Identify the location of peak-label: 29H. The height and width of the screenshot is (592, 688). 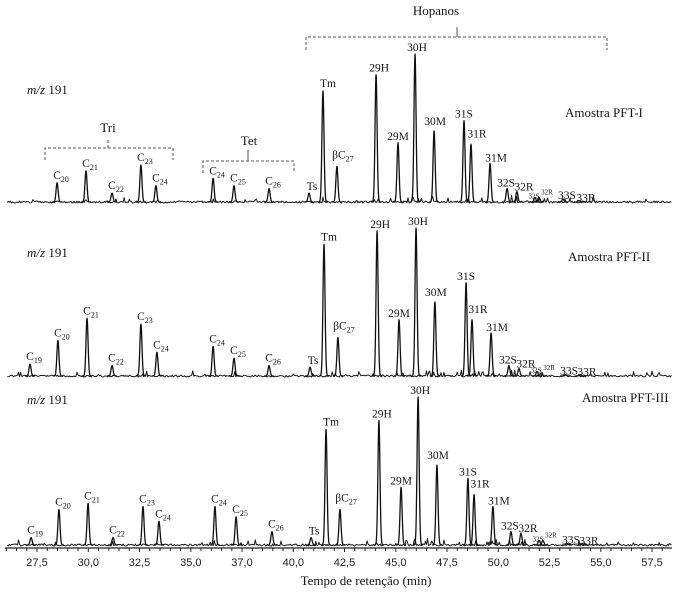
(379, 69).